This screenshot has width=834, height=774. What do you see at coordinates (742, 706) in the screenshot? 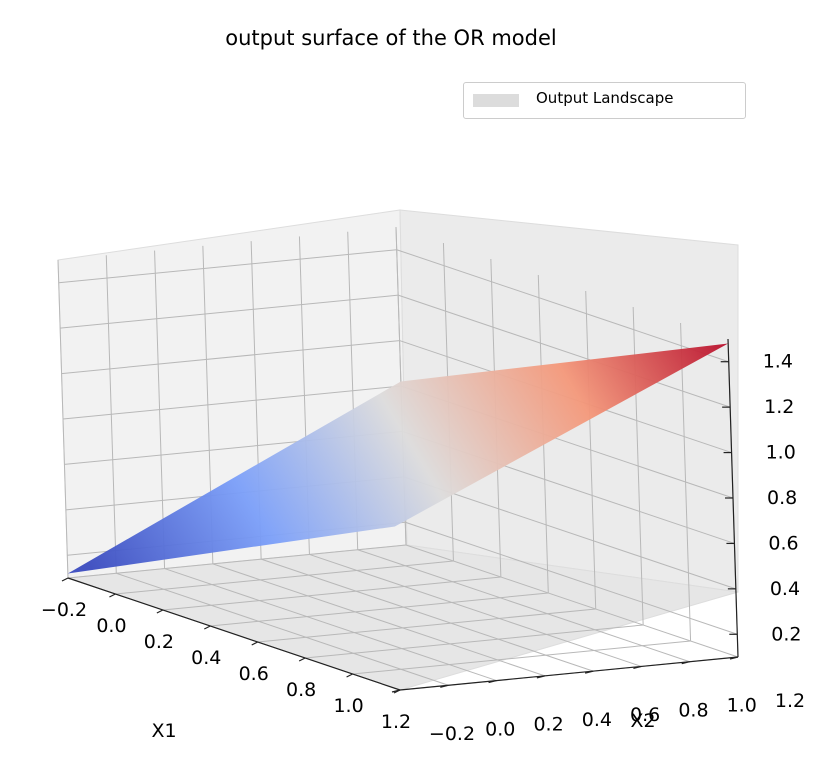
I see `y-tick-label: 1.0` at bounding box center [742, 706].